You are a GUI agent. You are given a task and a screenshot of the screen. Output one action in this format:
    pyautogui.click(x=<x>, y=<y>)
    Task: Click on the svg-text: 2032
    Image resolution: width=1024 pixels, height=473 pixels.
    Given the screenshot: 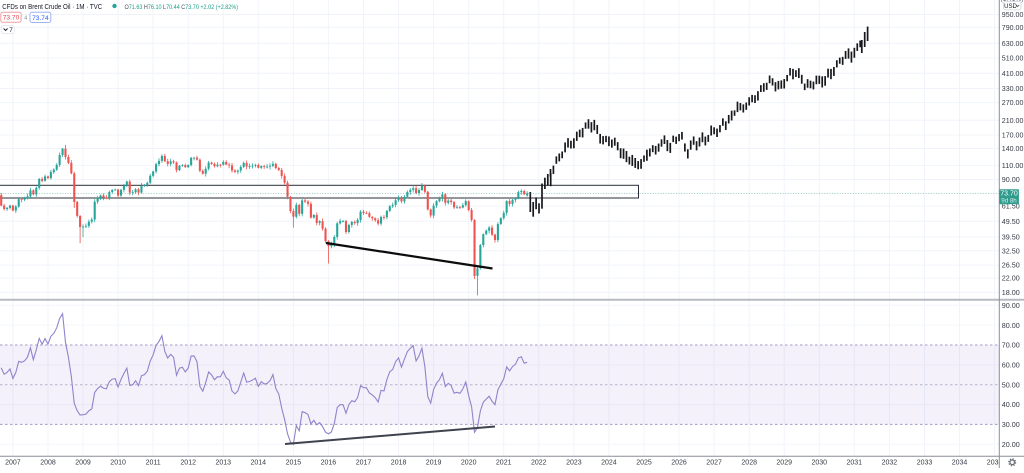 What is the action you would take?
    pyautogui.click(x=890, y=462)
    